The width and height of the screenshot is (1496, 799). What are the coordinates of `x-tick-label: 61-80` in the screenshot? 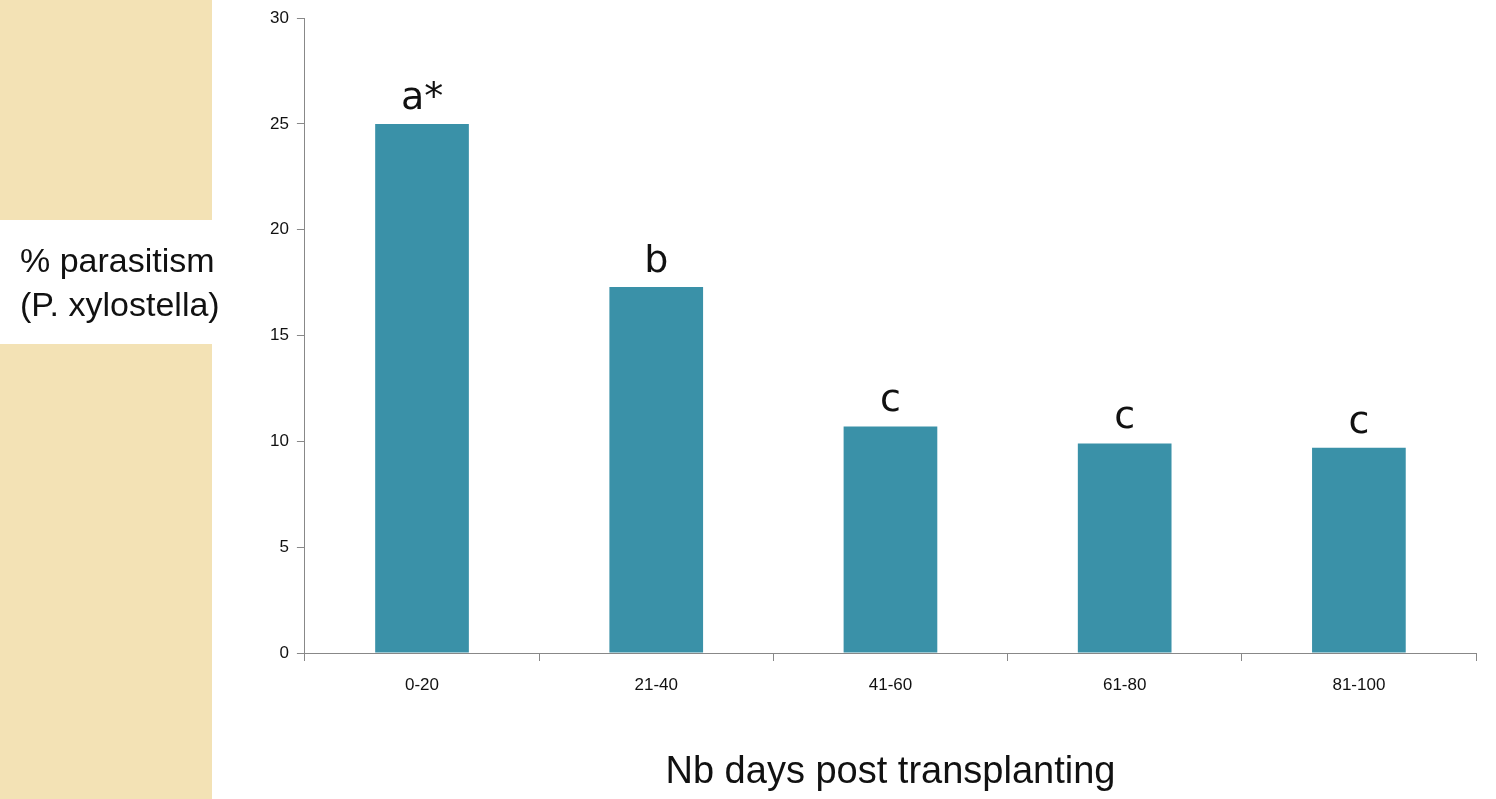 It's located at (1124, 684).